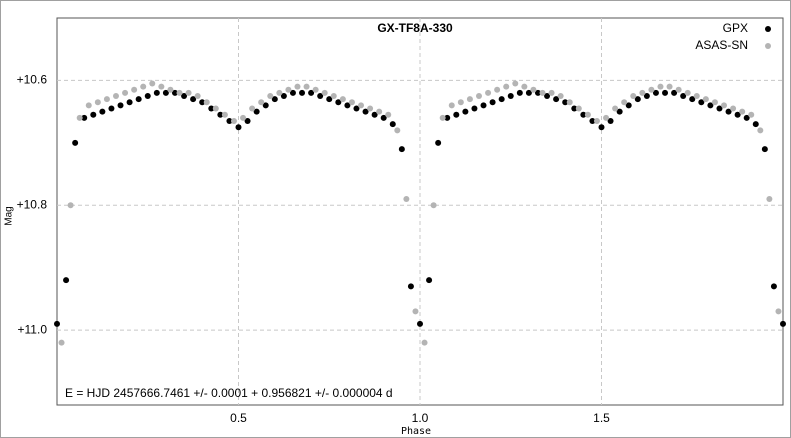 This screenshot has width=791, height=438. Describe the element at coordinates (9, 215) in the screenshot. I see `y-axis-label: Mag` at that location.